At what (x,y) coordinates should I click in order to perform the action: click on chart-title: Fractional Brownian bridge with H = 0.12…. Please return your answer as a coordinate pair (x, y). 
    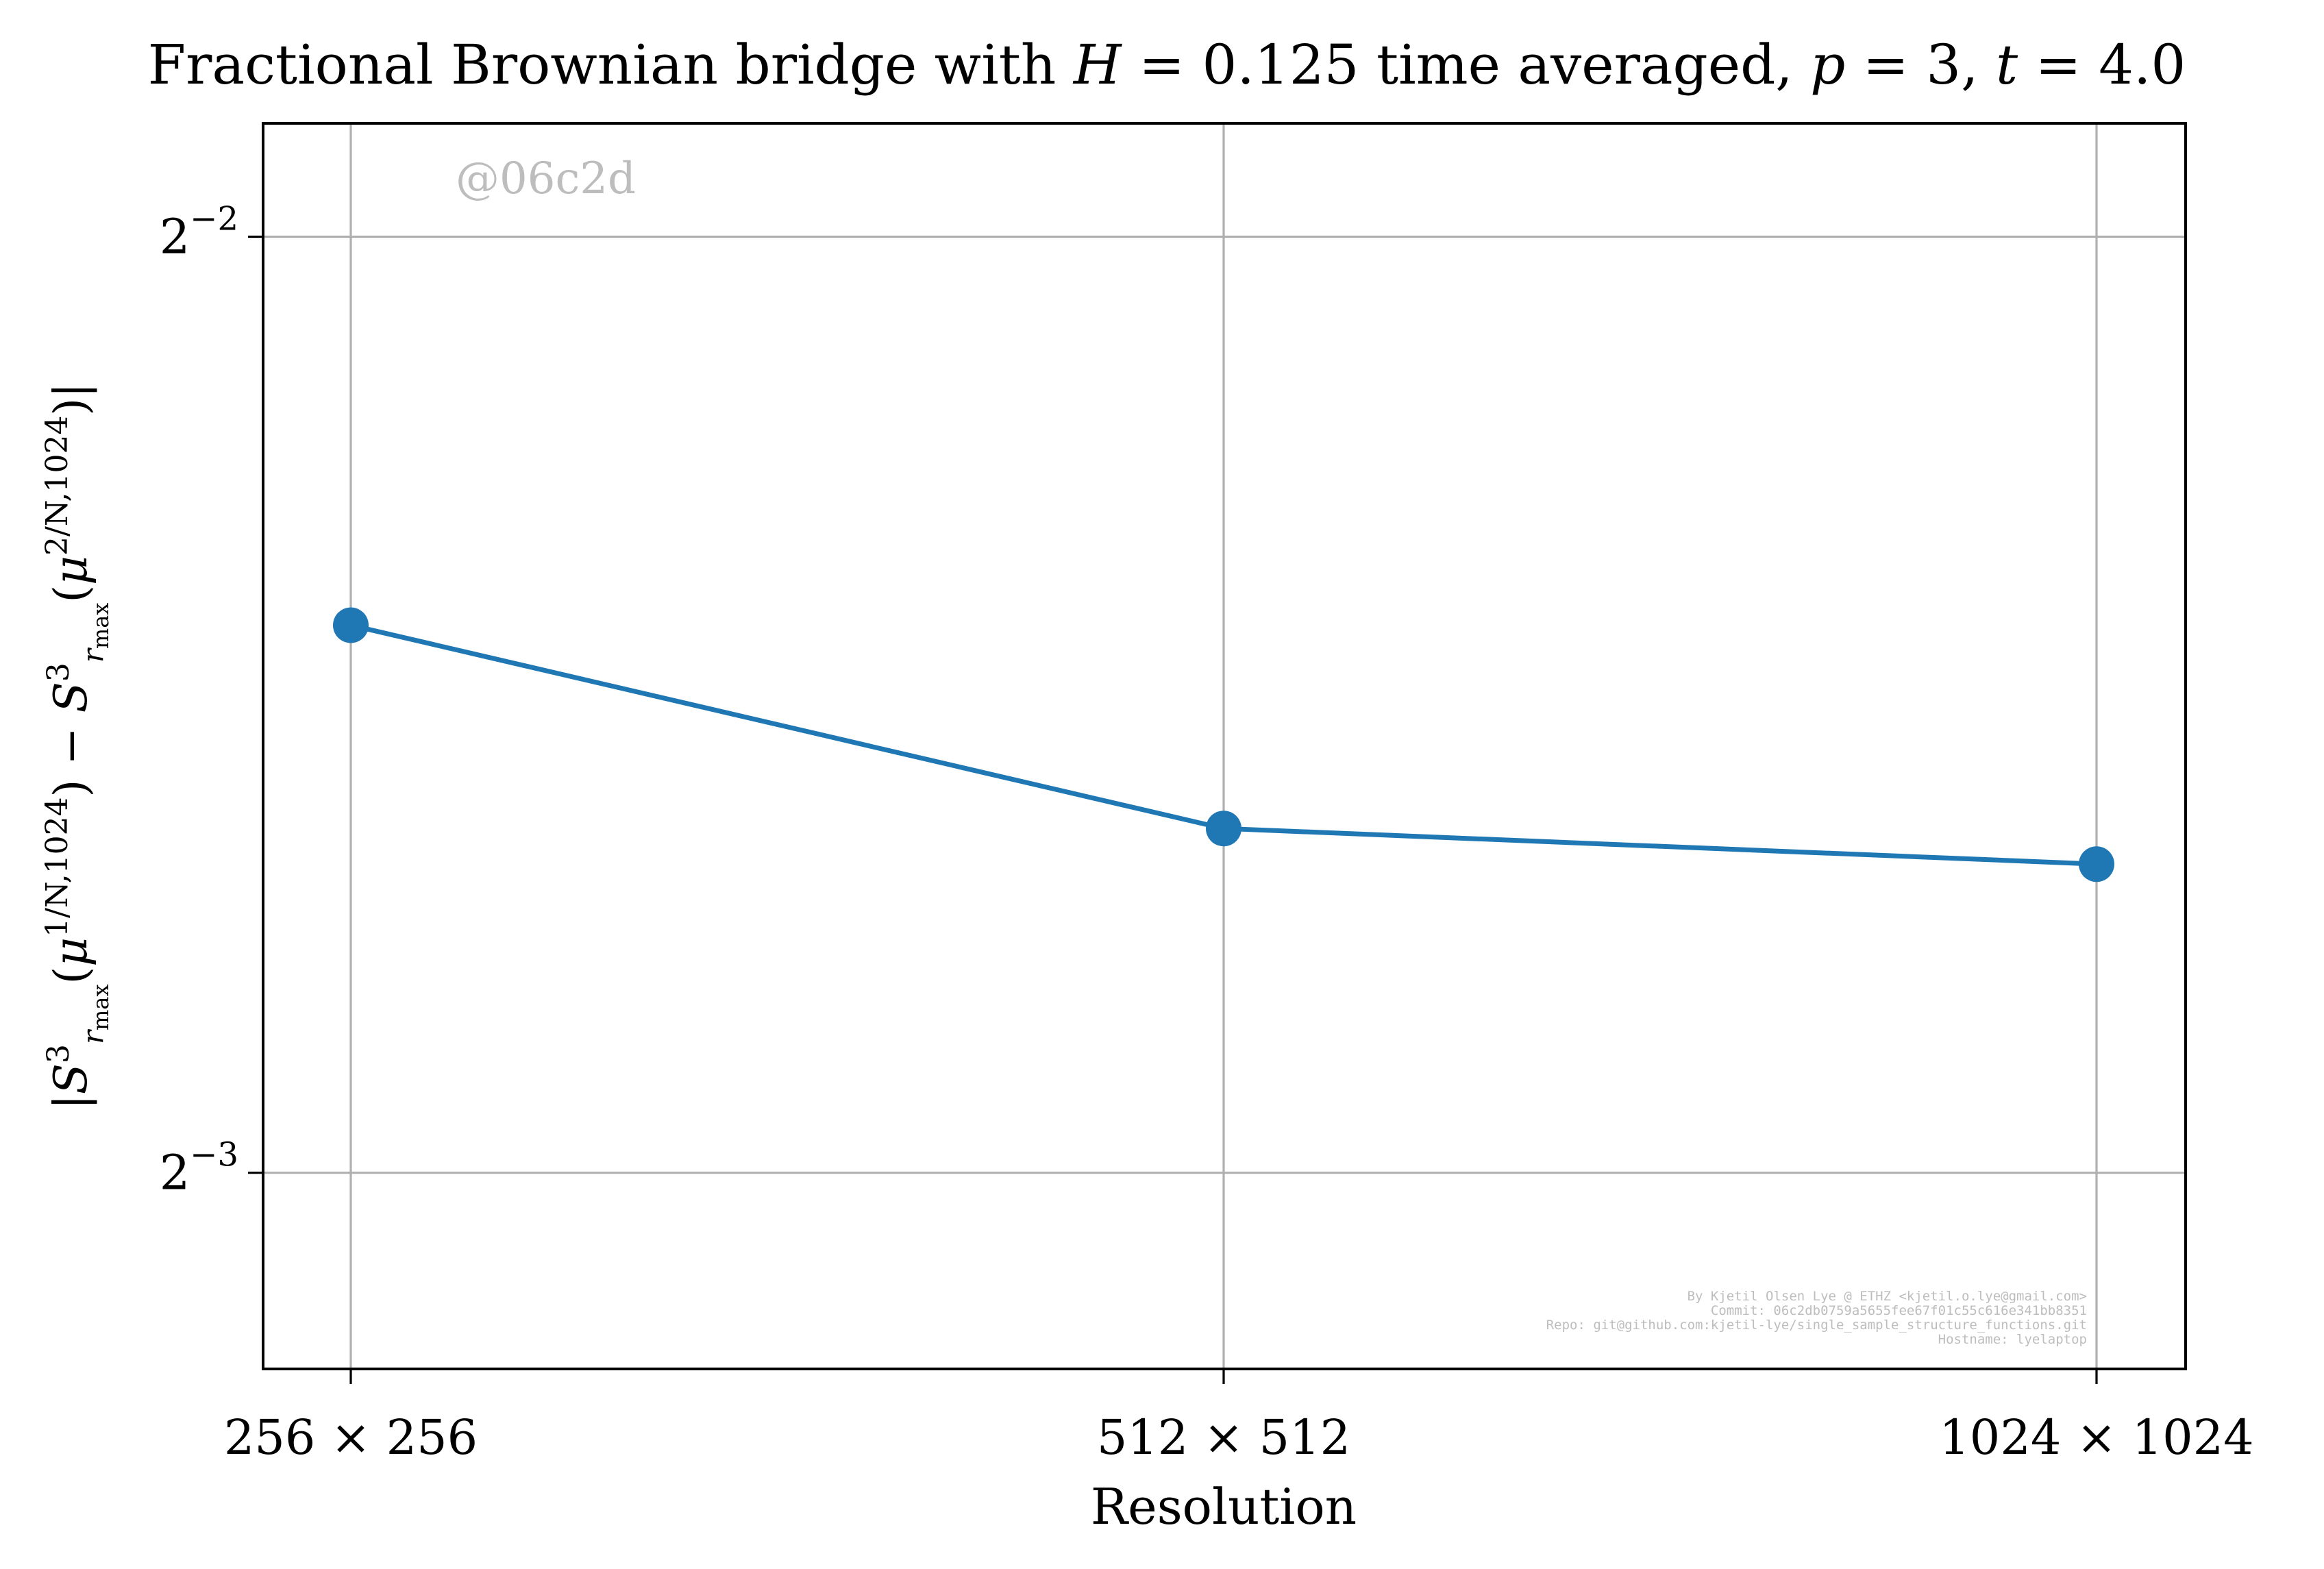
    Looking at the image, I should click on (1167, 65).